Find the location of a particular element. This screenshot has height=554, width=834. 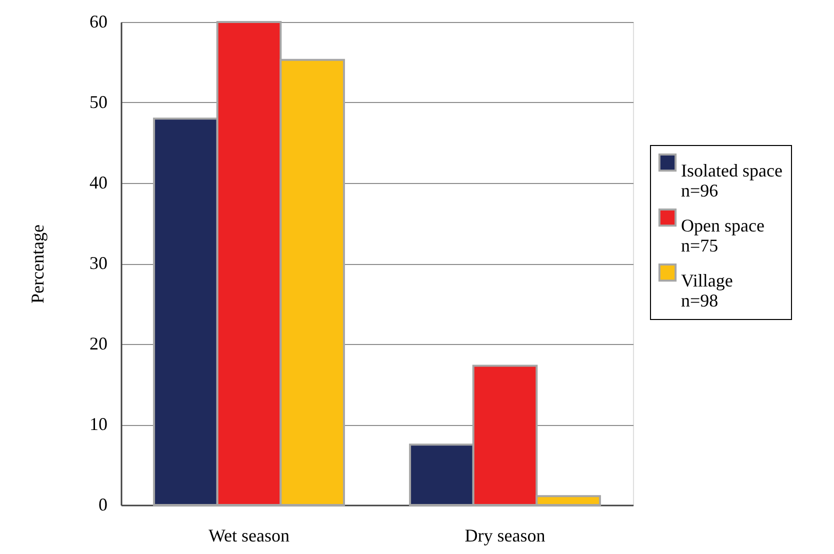

y-tick-label: 30 is located at coordinates (99, 263).